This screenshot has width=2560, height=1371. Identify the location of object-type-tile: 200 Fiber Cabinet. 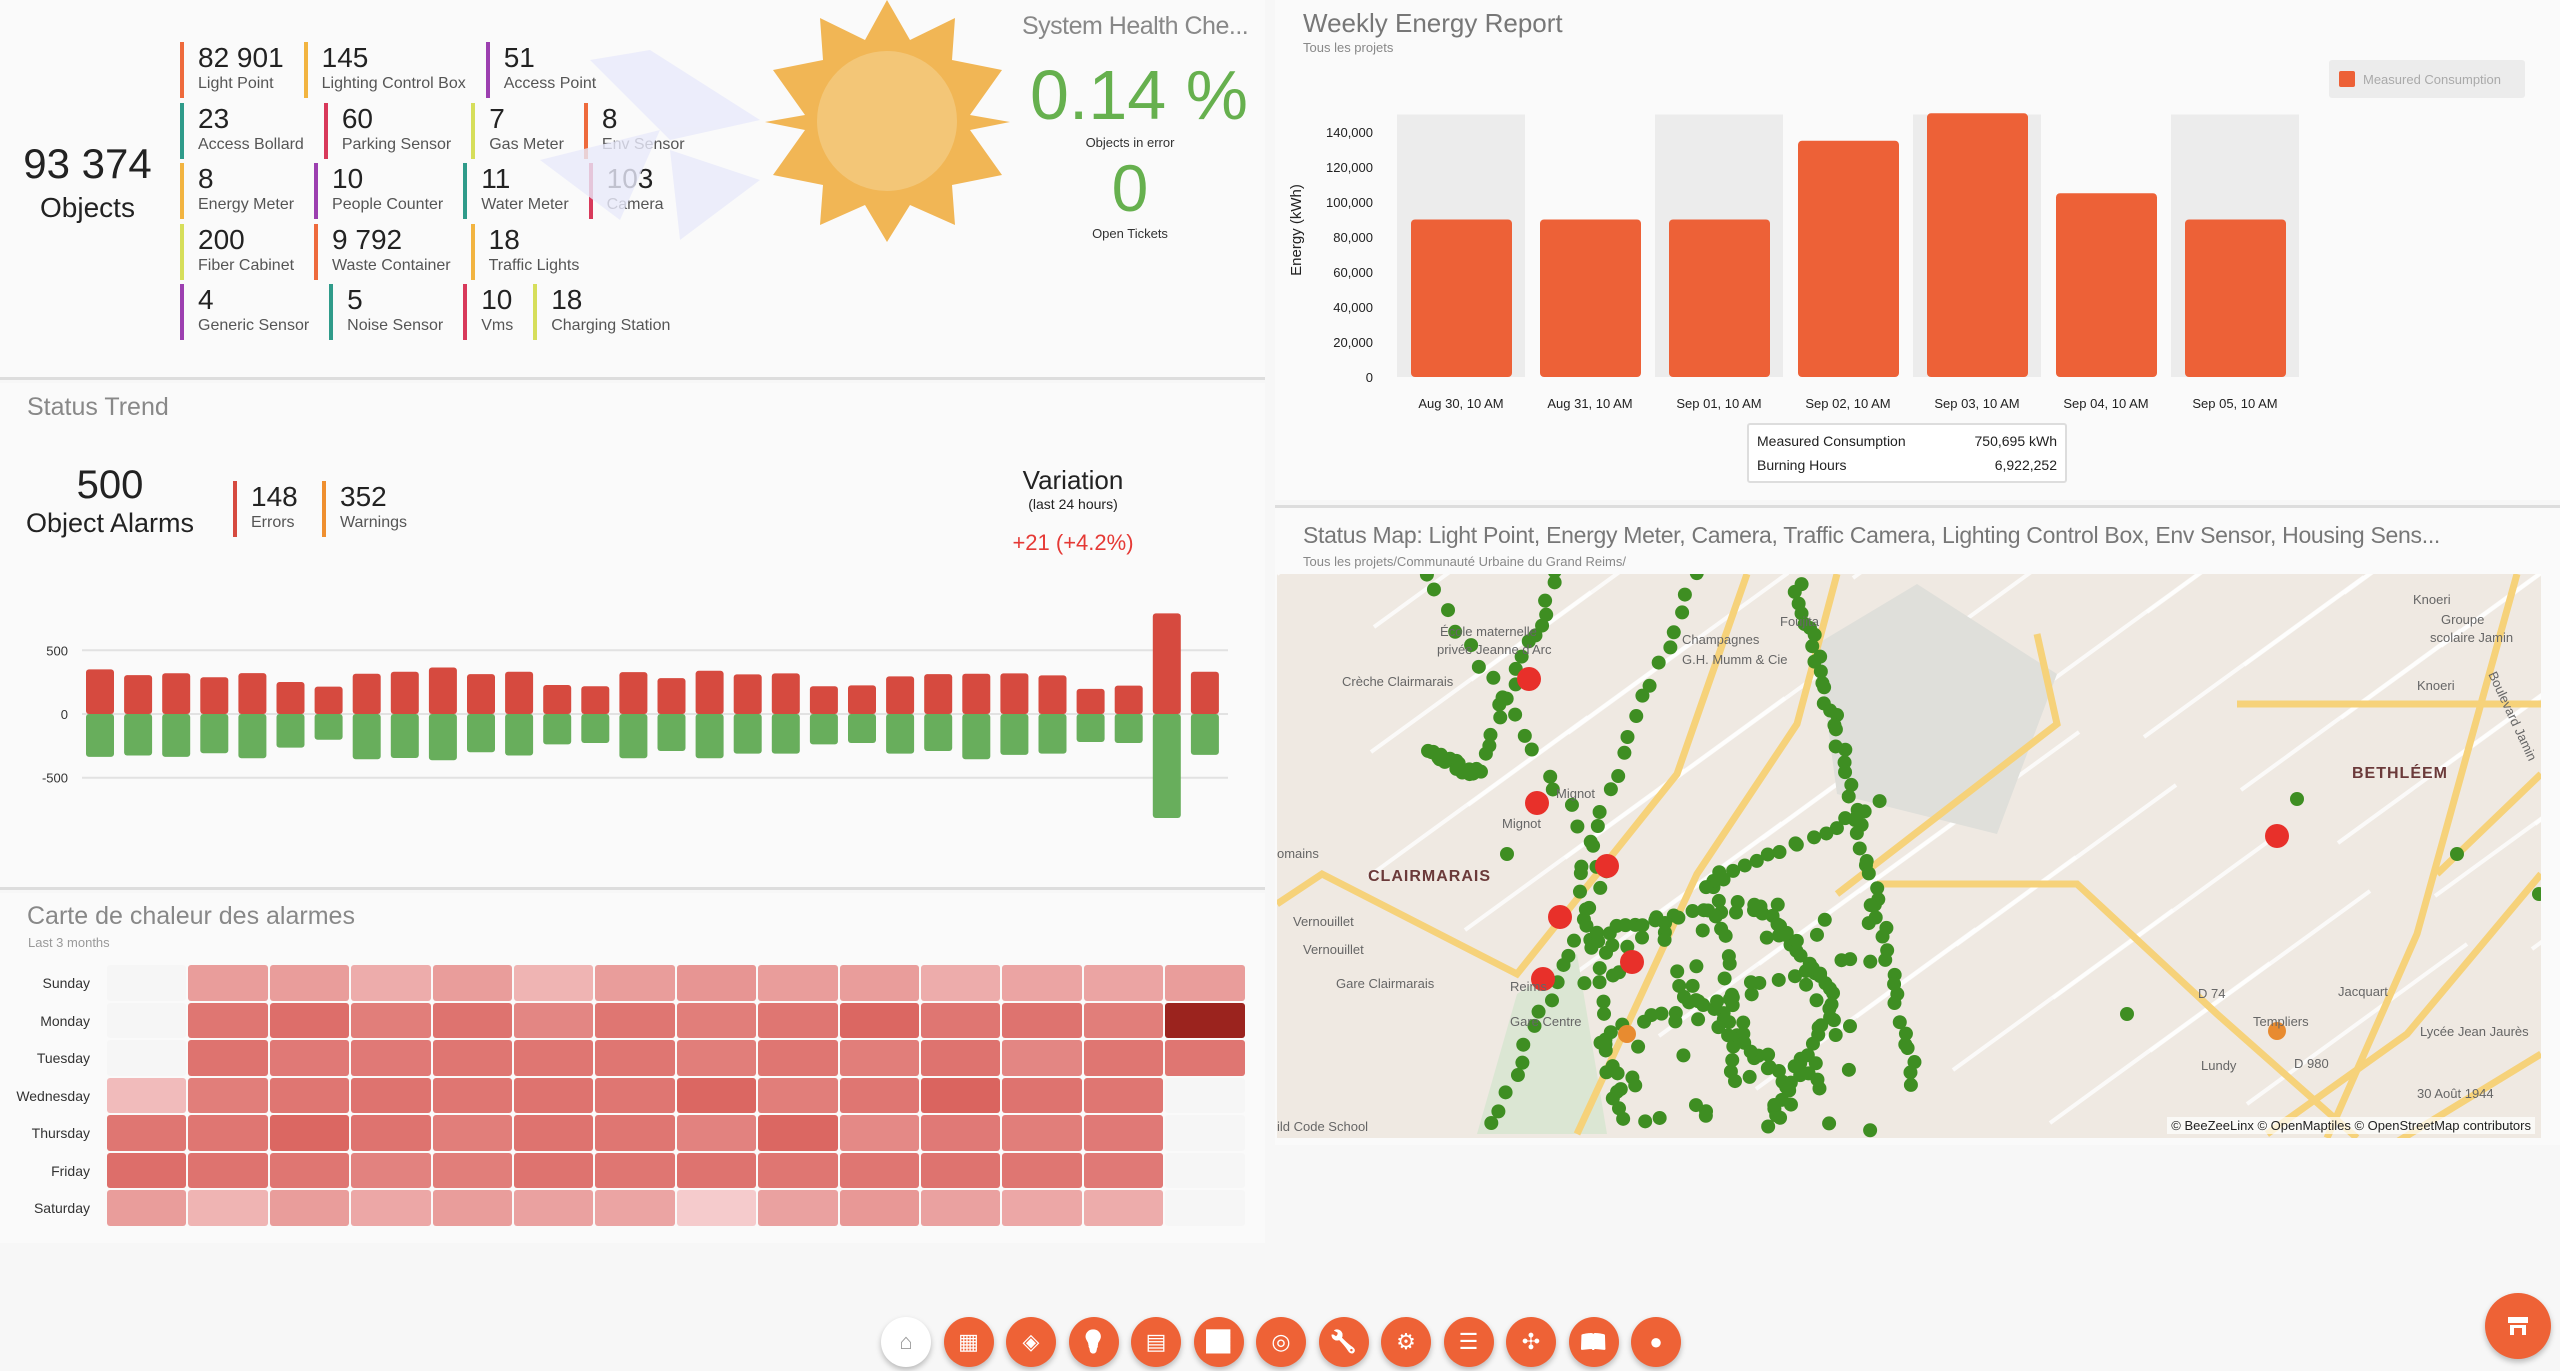
(237, 251).